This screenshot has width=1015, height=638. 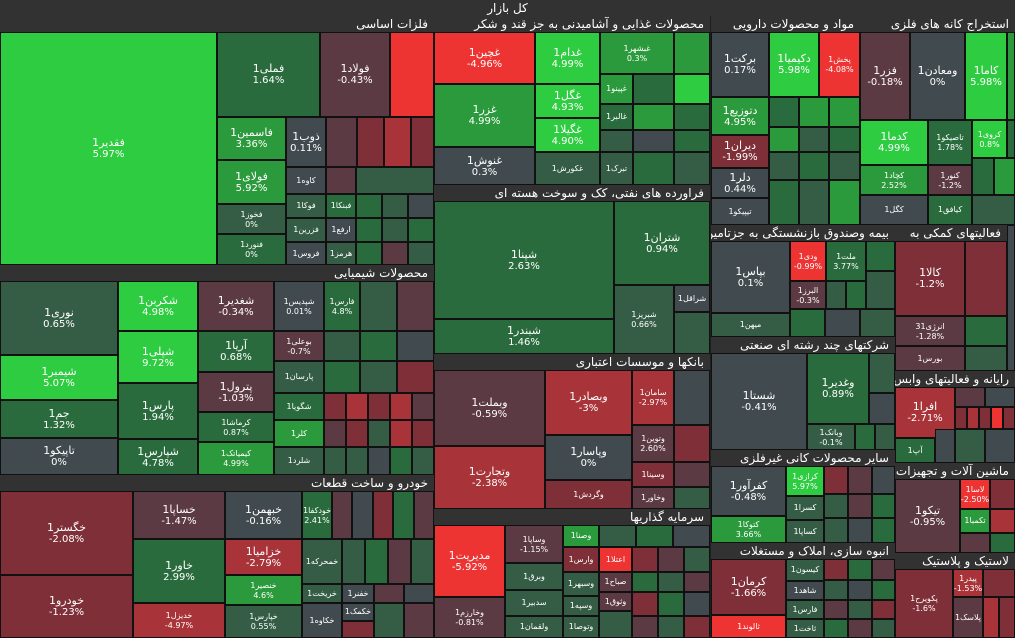 I want to click on stock-tile: ارفع1, so click(x=341, y=230).